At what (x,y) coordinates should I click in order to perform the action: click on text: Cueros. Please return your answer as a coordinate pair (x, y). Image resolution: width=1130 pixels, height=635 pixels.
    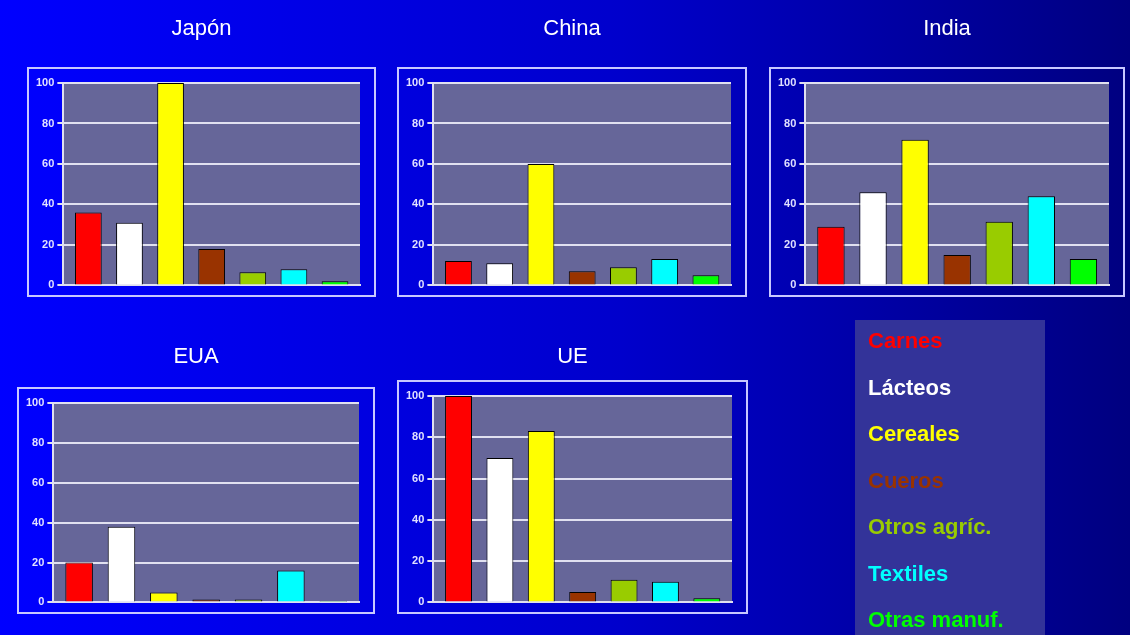
    Looking at the image, I should click on (906, 480).